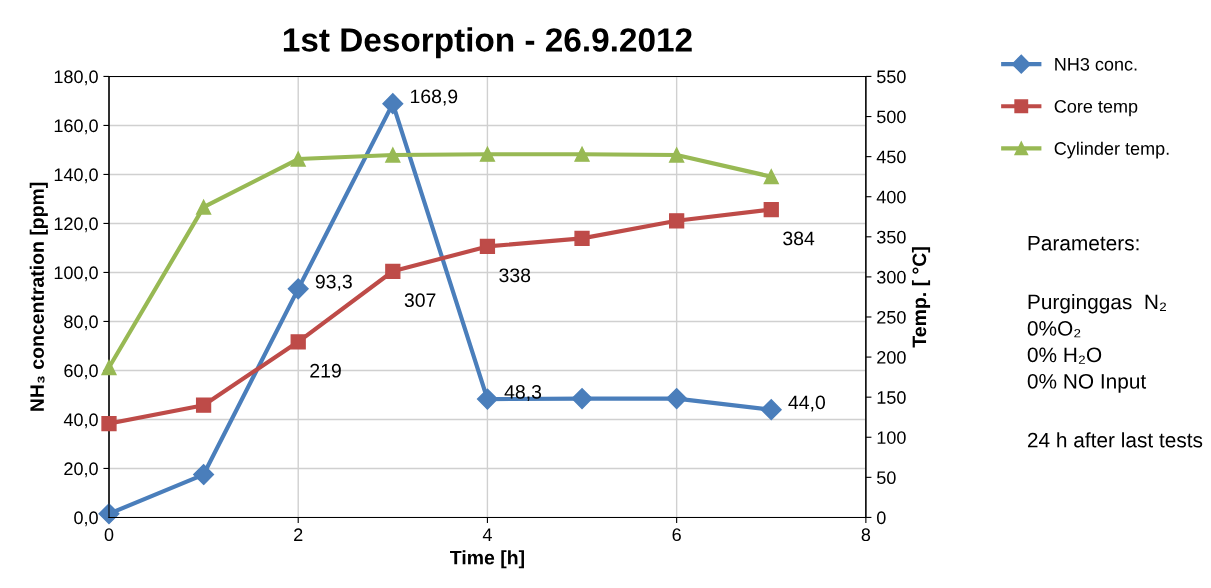 This screenshot has height=588, width=1211. What do you see at coordinates (298, 534) in the screenshot?
I see `x-tick-label: 2` at bounding box center [298, 534].